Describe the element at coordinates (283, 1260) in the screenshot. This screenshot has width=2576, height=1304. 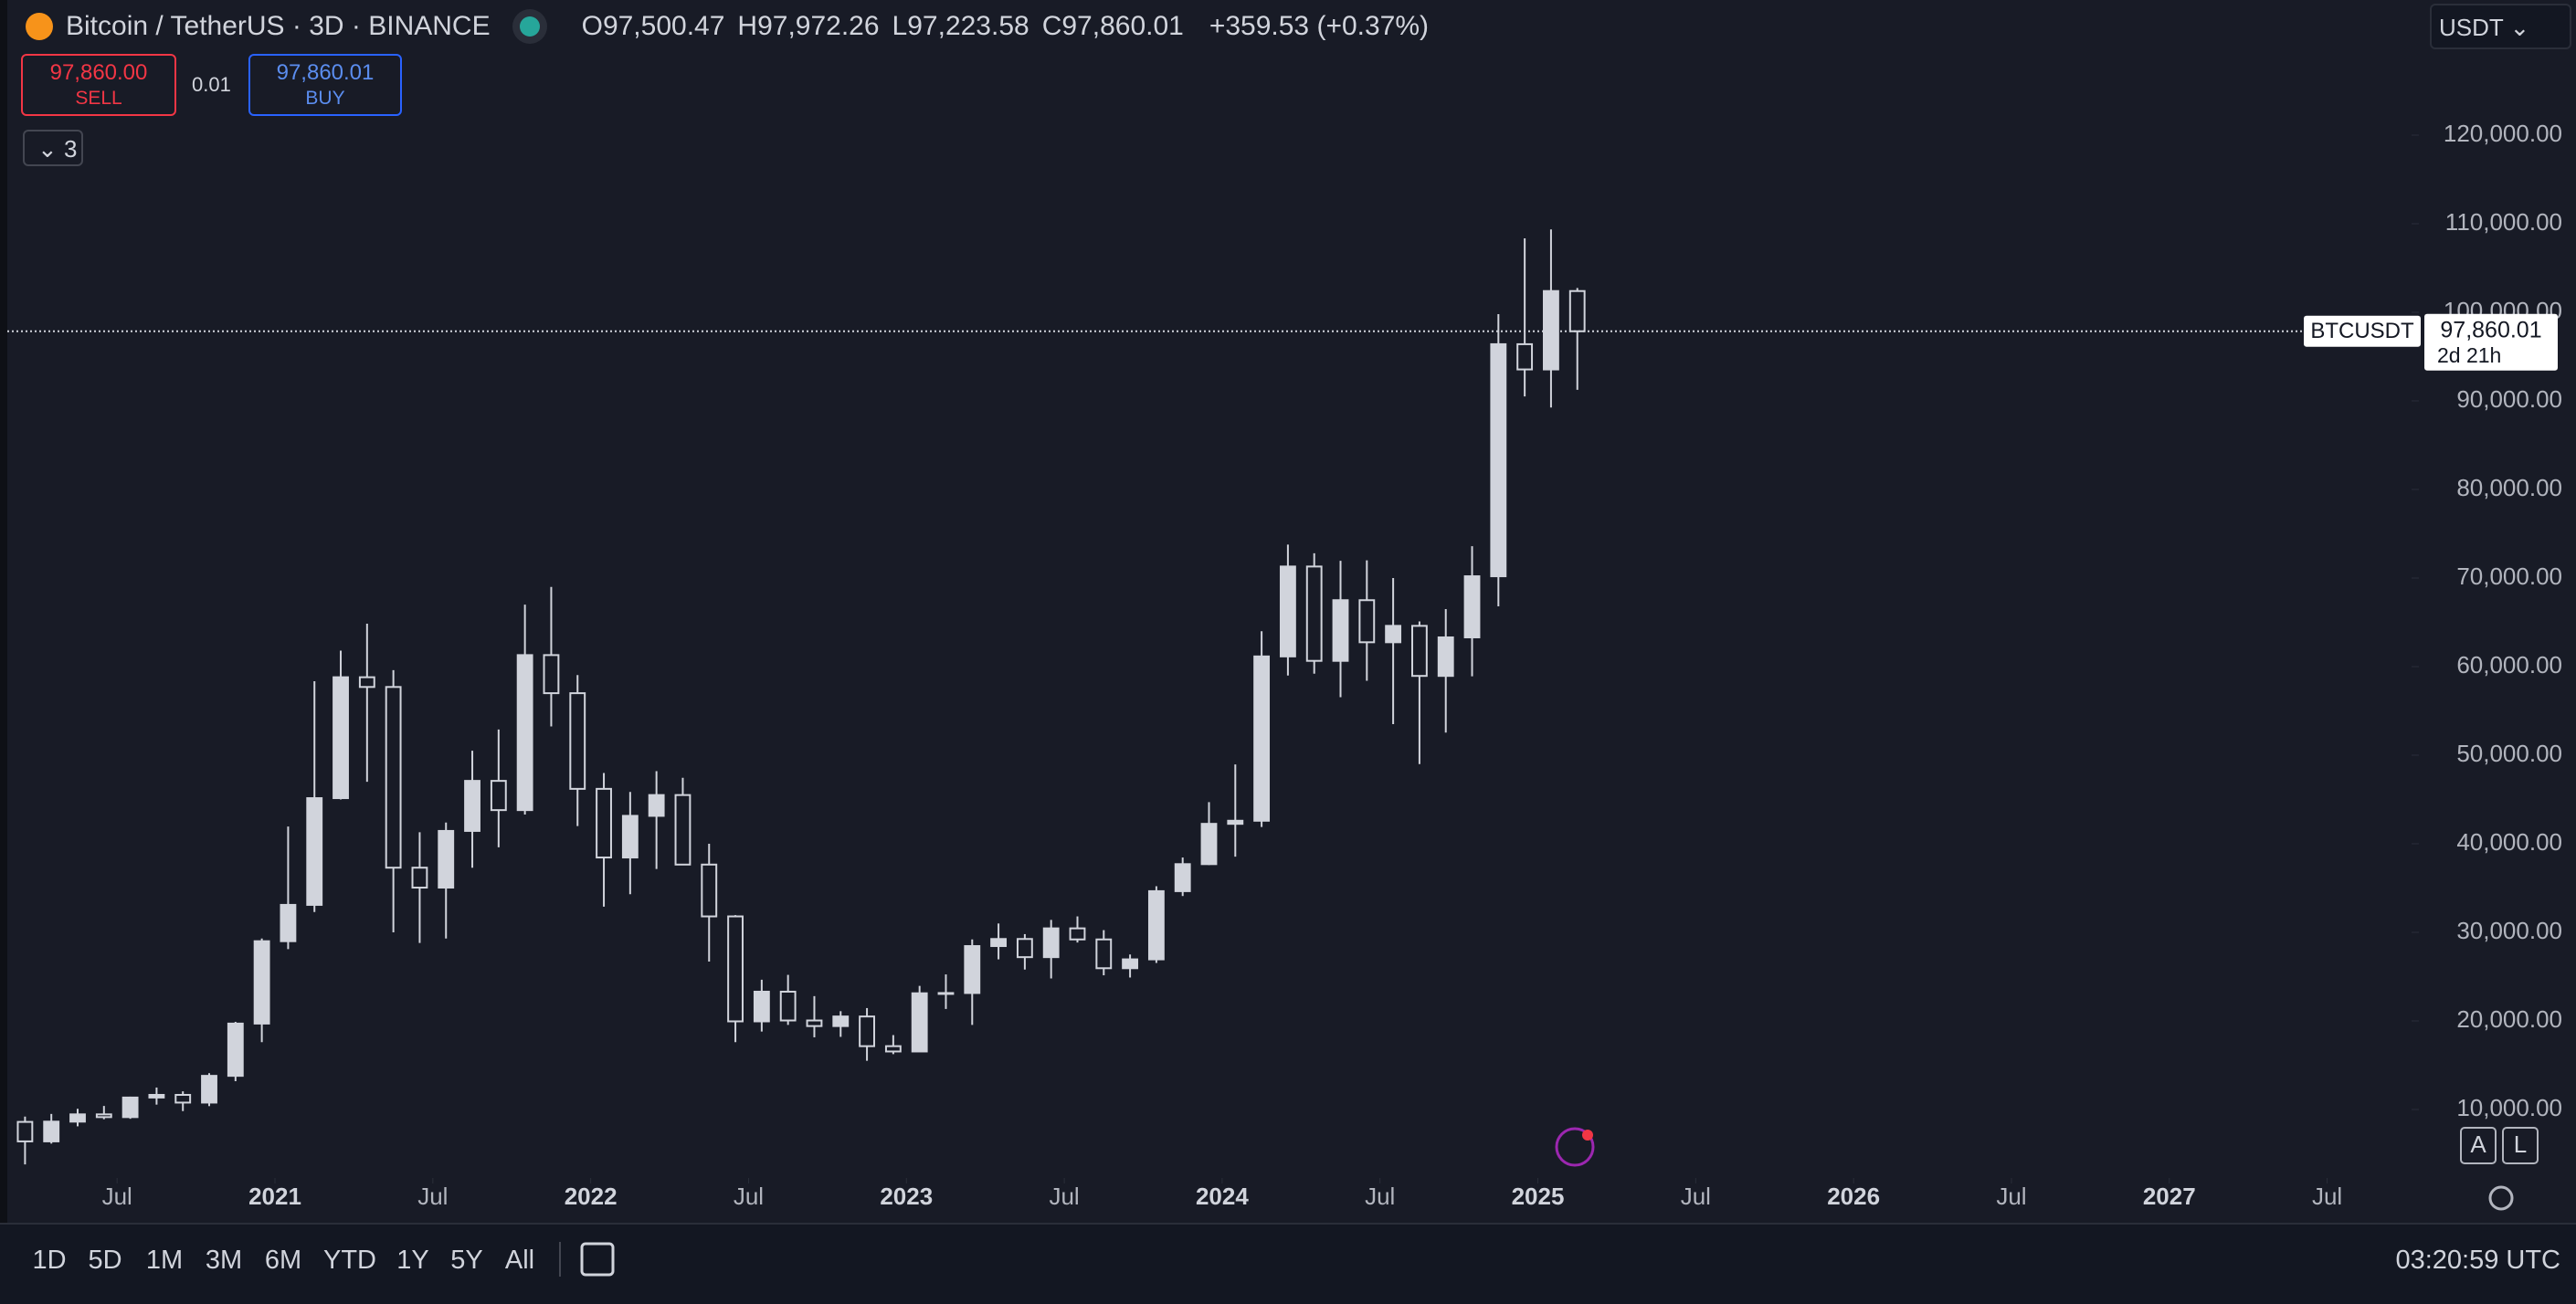
I see `range-button: 6M` at that location.